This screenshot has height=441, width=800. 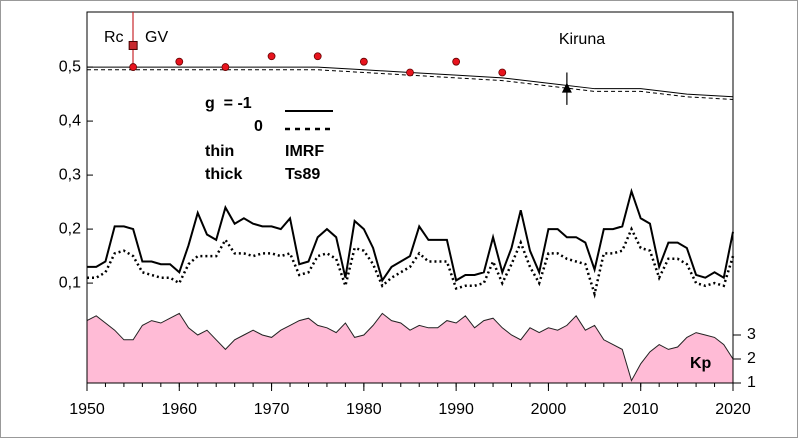 What do you see at coordinates (219, 151) in the screenshot?
I see `legend-text: thin` at bounding box center [219, 151].